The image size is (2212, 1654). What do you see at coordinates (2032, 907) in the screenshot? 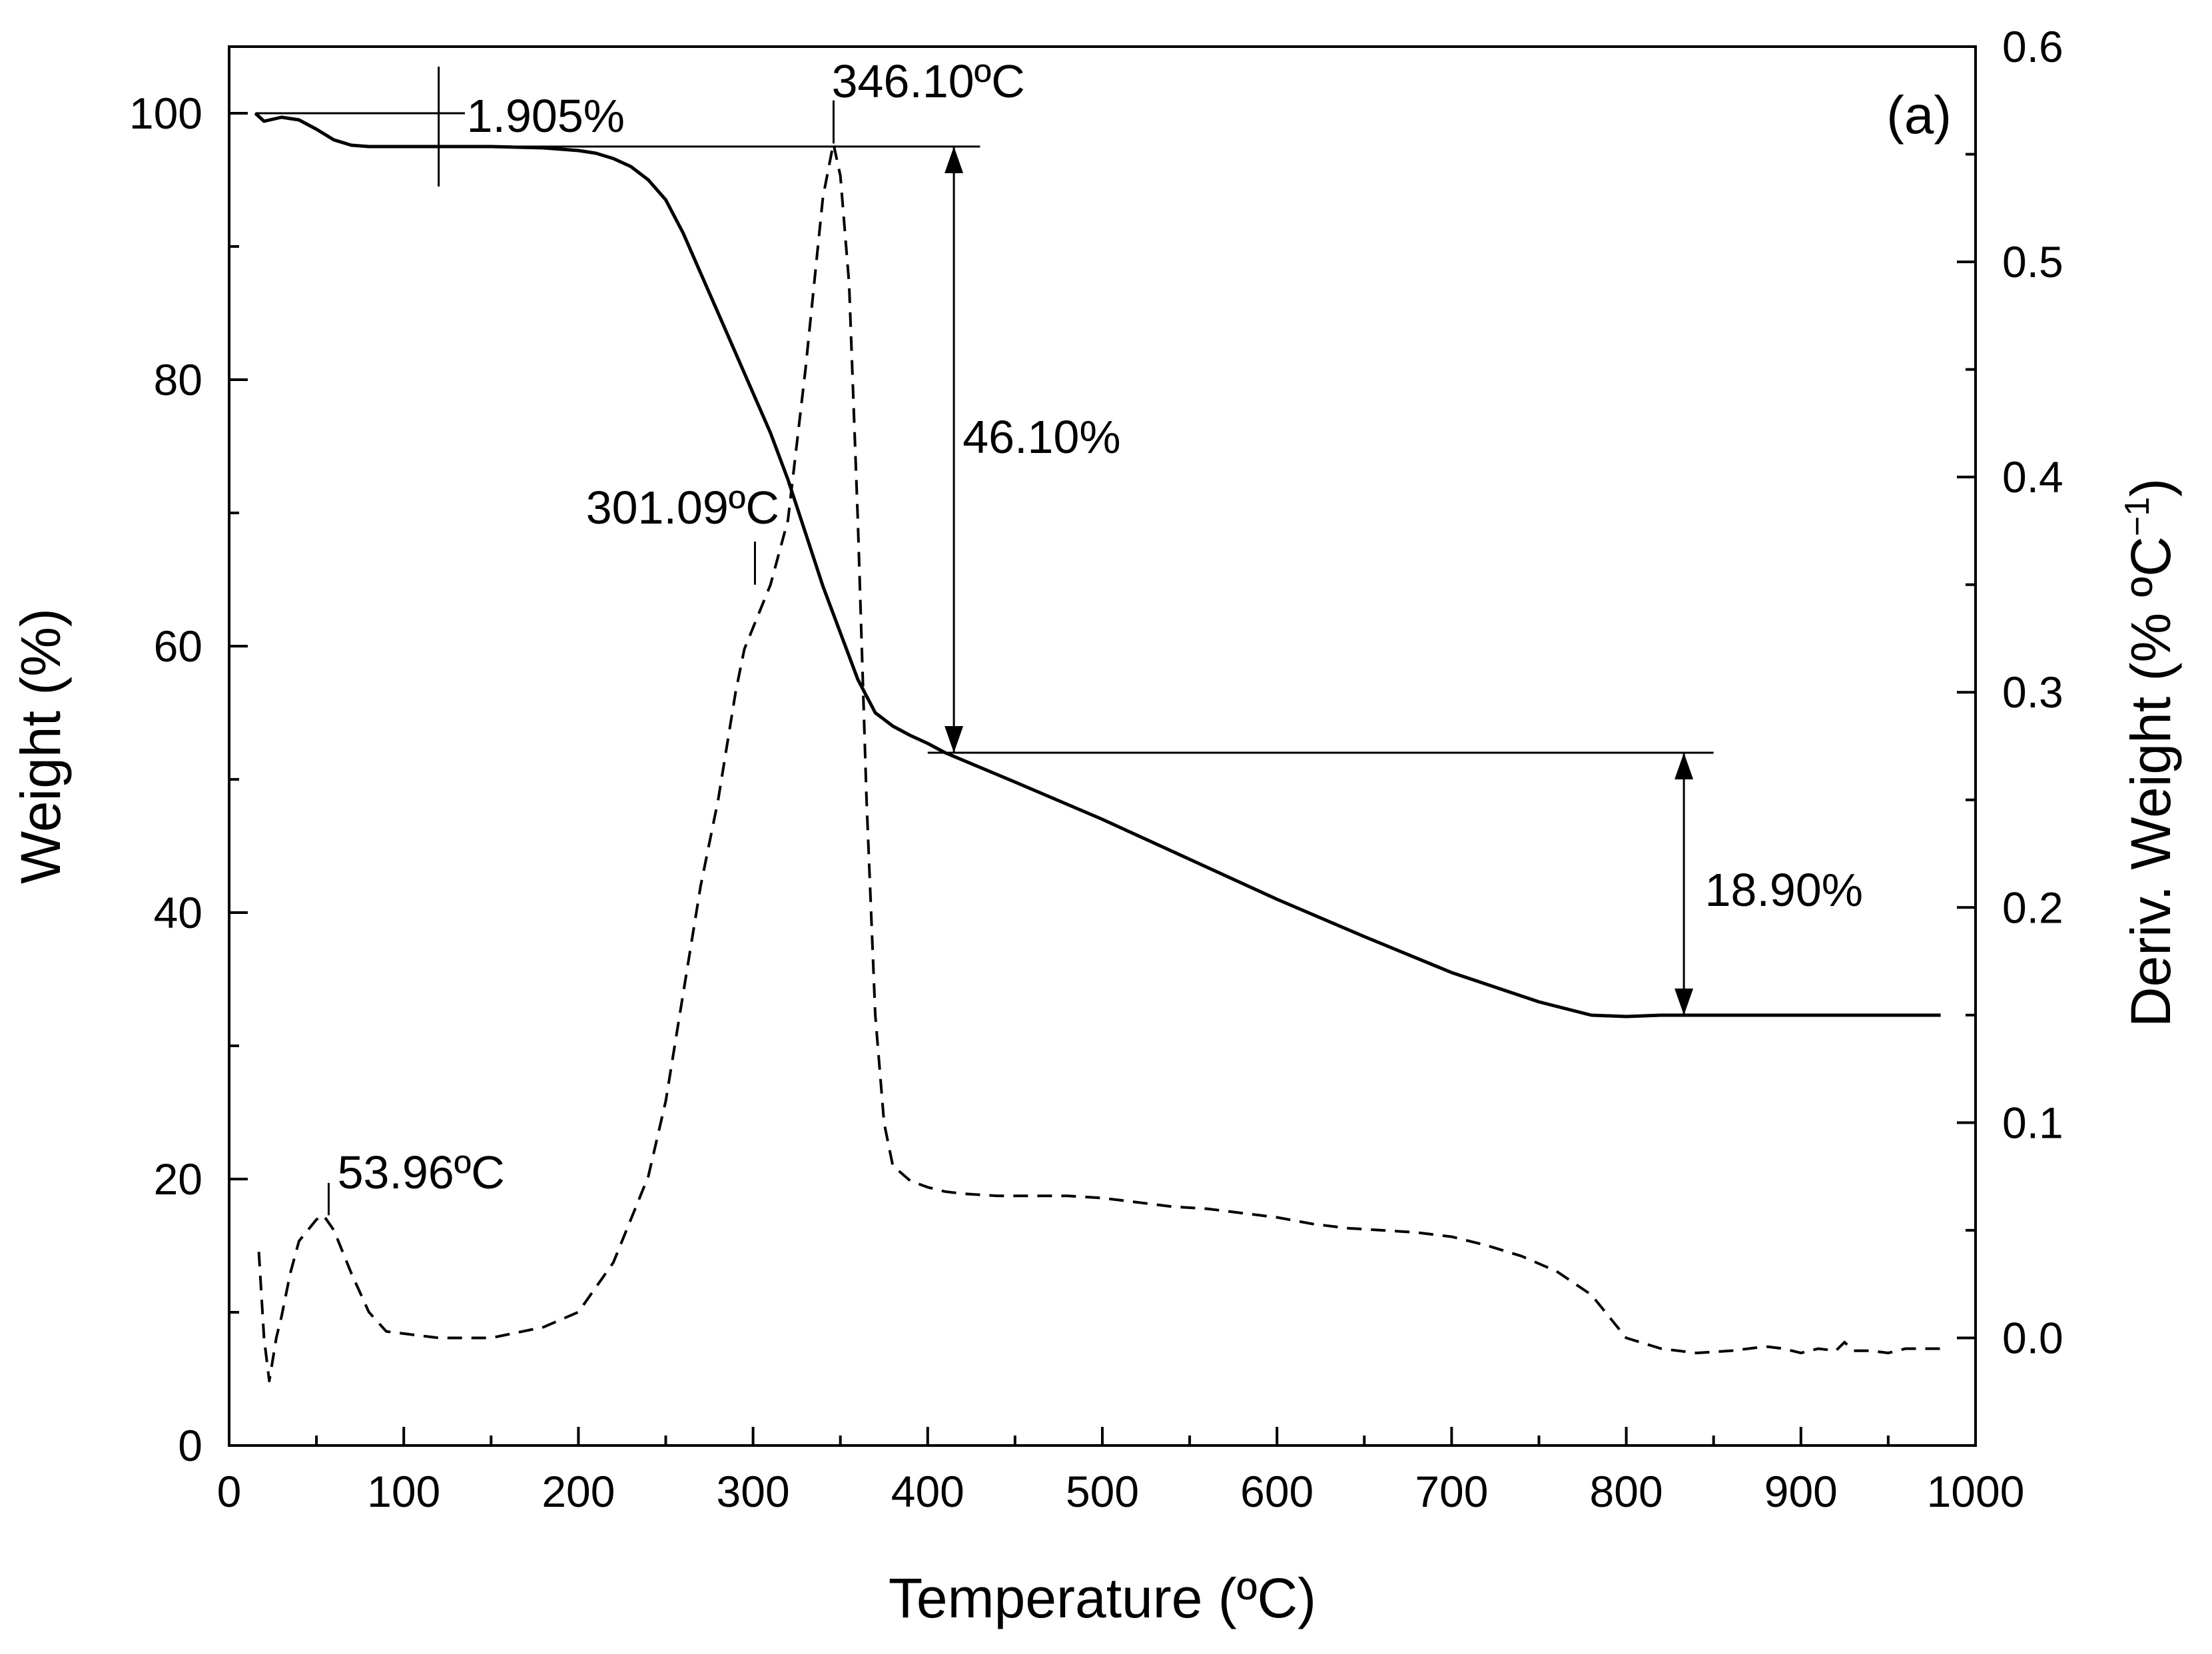
I see `y2-tick-label: 0.2` at bounding box center [2032, 907].